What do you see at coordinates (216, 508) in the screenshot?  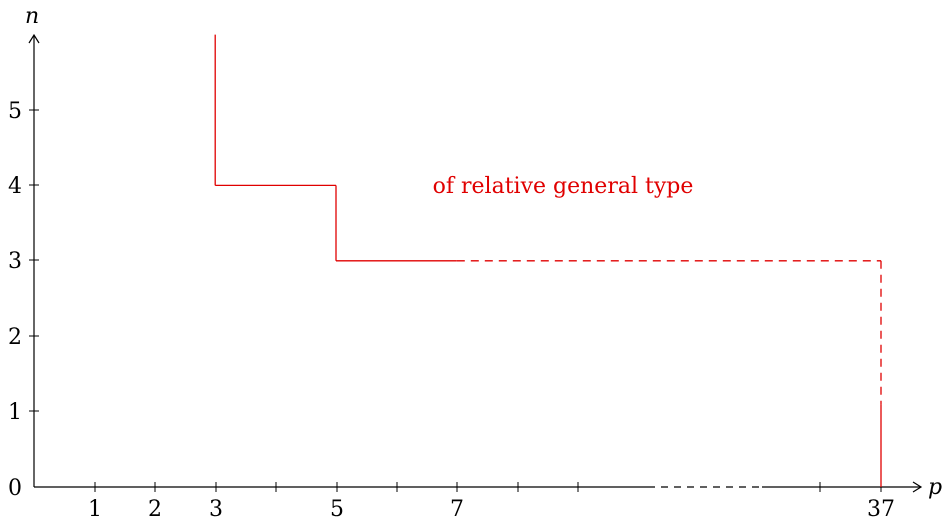 I see `x-tick-label: 3` at bounding box center [216, 508].